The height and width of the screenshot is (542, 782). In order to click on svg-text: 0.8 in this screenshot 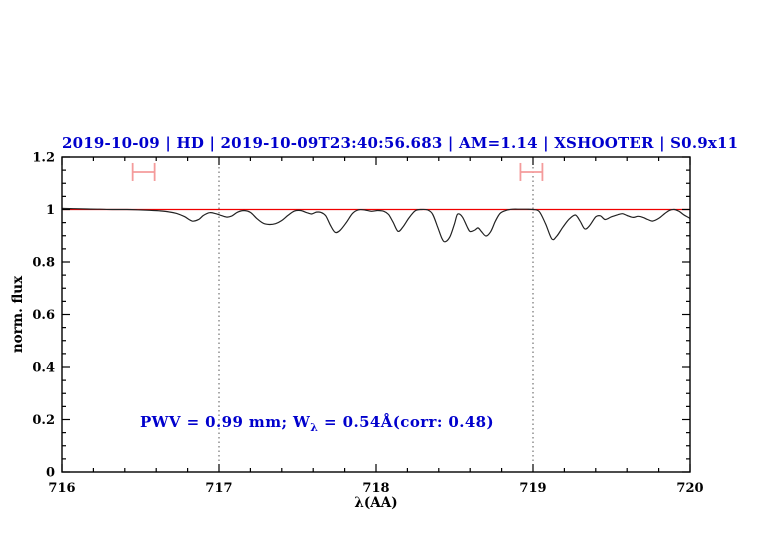, I will do `click(43, 263)`.